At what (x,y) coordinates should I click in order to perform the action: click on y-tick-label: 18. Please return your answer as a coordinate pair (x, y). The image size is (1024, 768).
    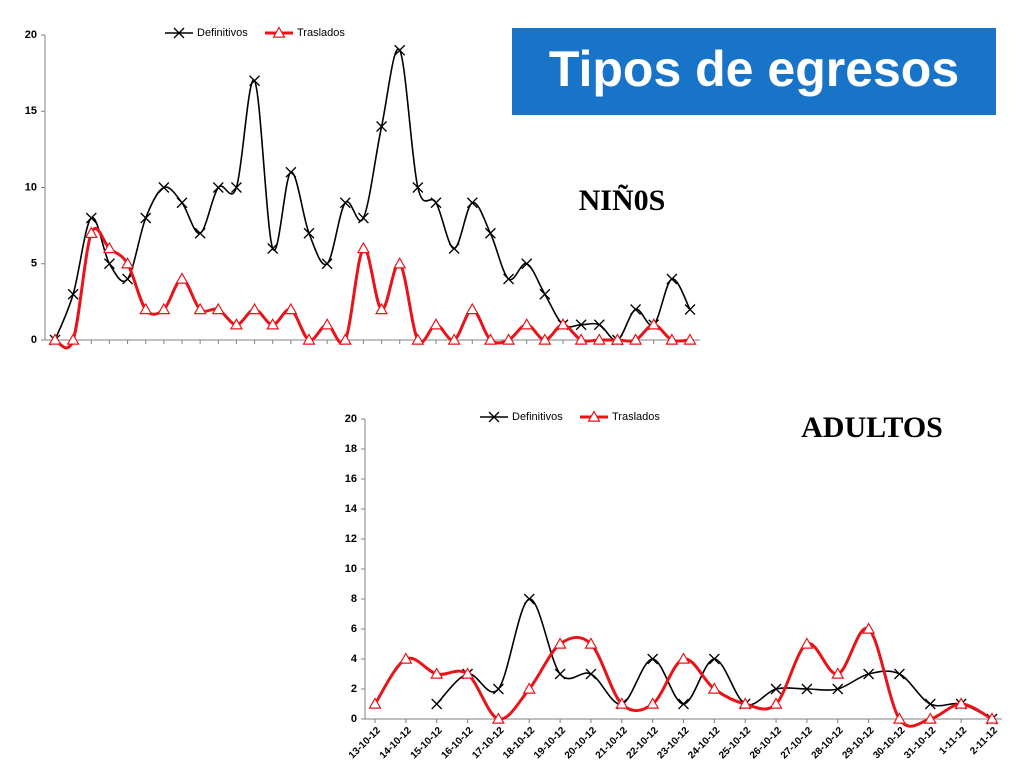
    Looking at the image, I should click on (351, 449).